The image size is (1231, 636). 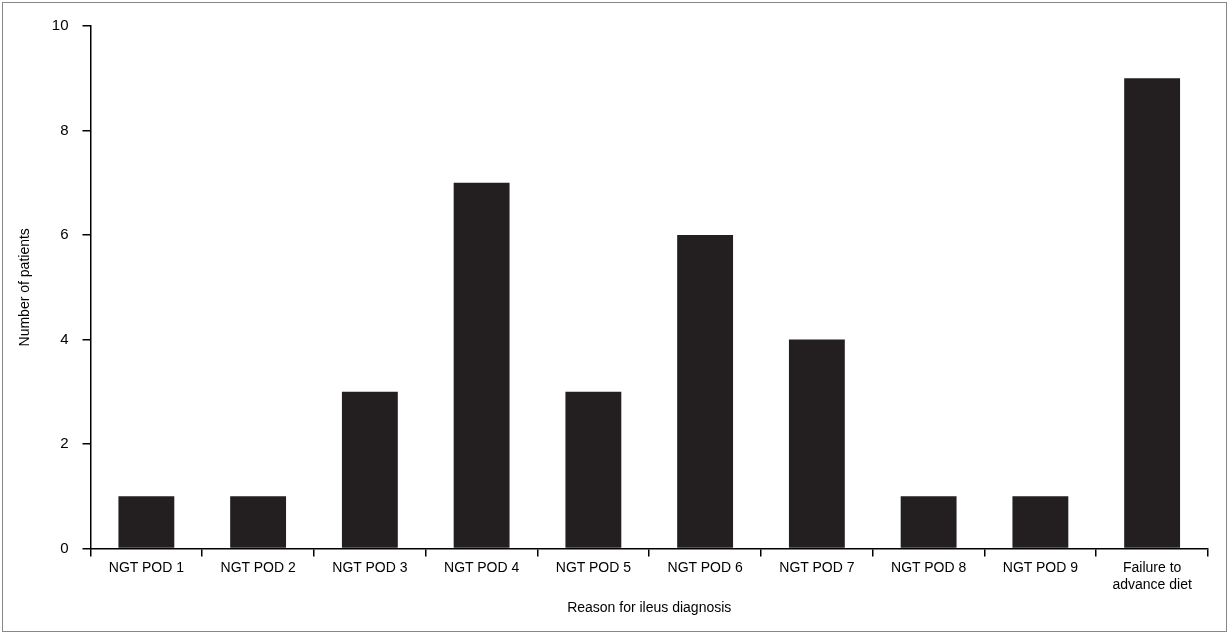 I want to click on x-tick-label: NGT POD 6, so click(x=705, y=566).